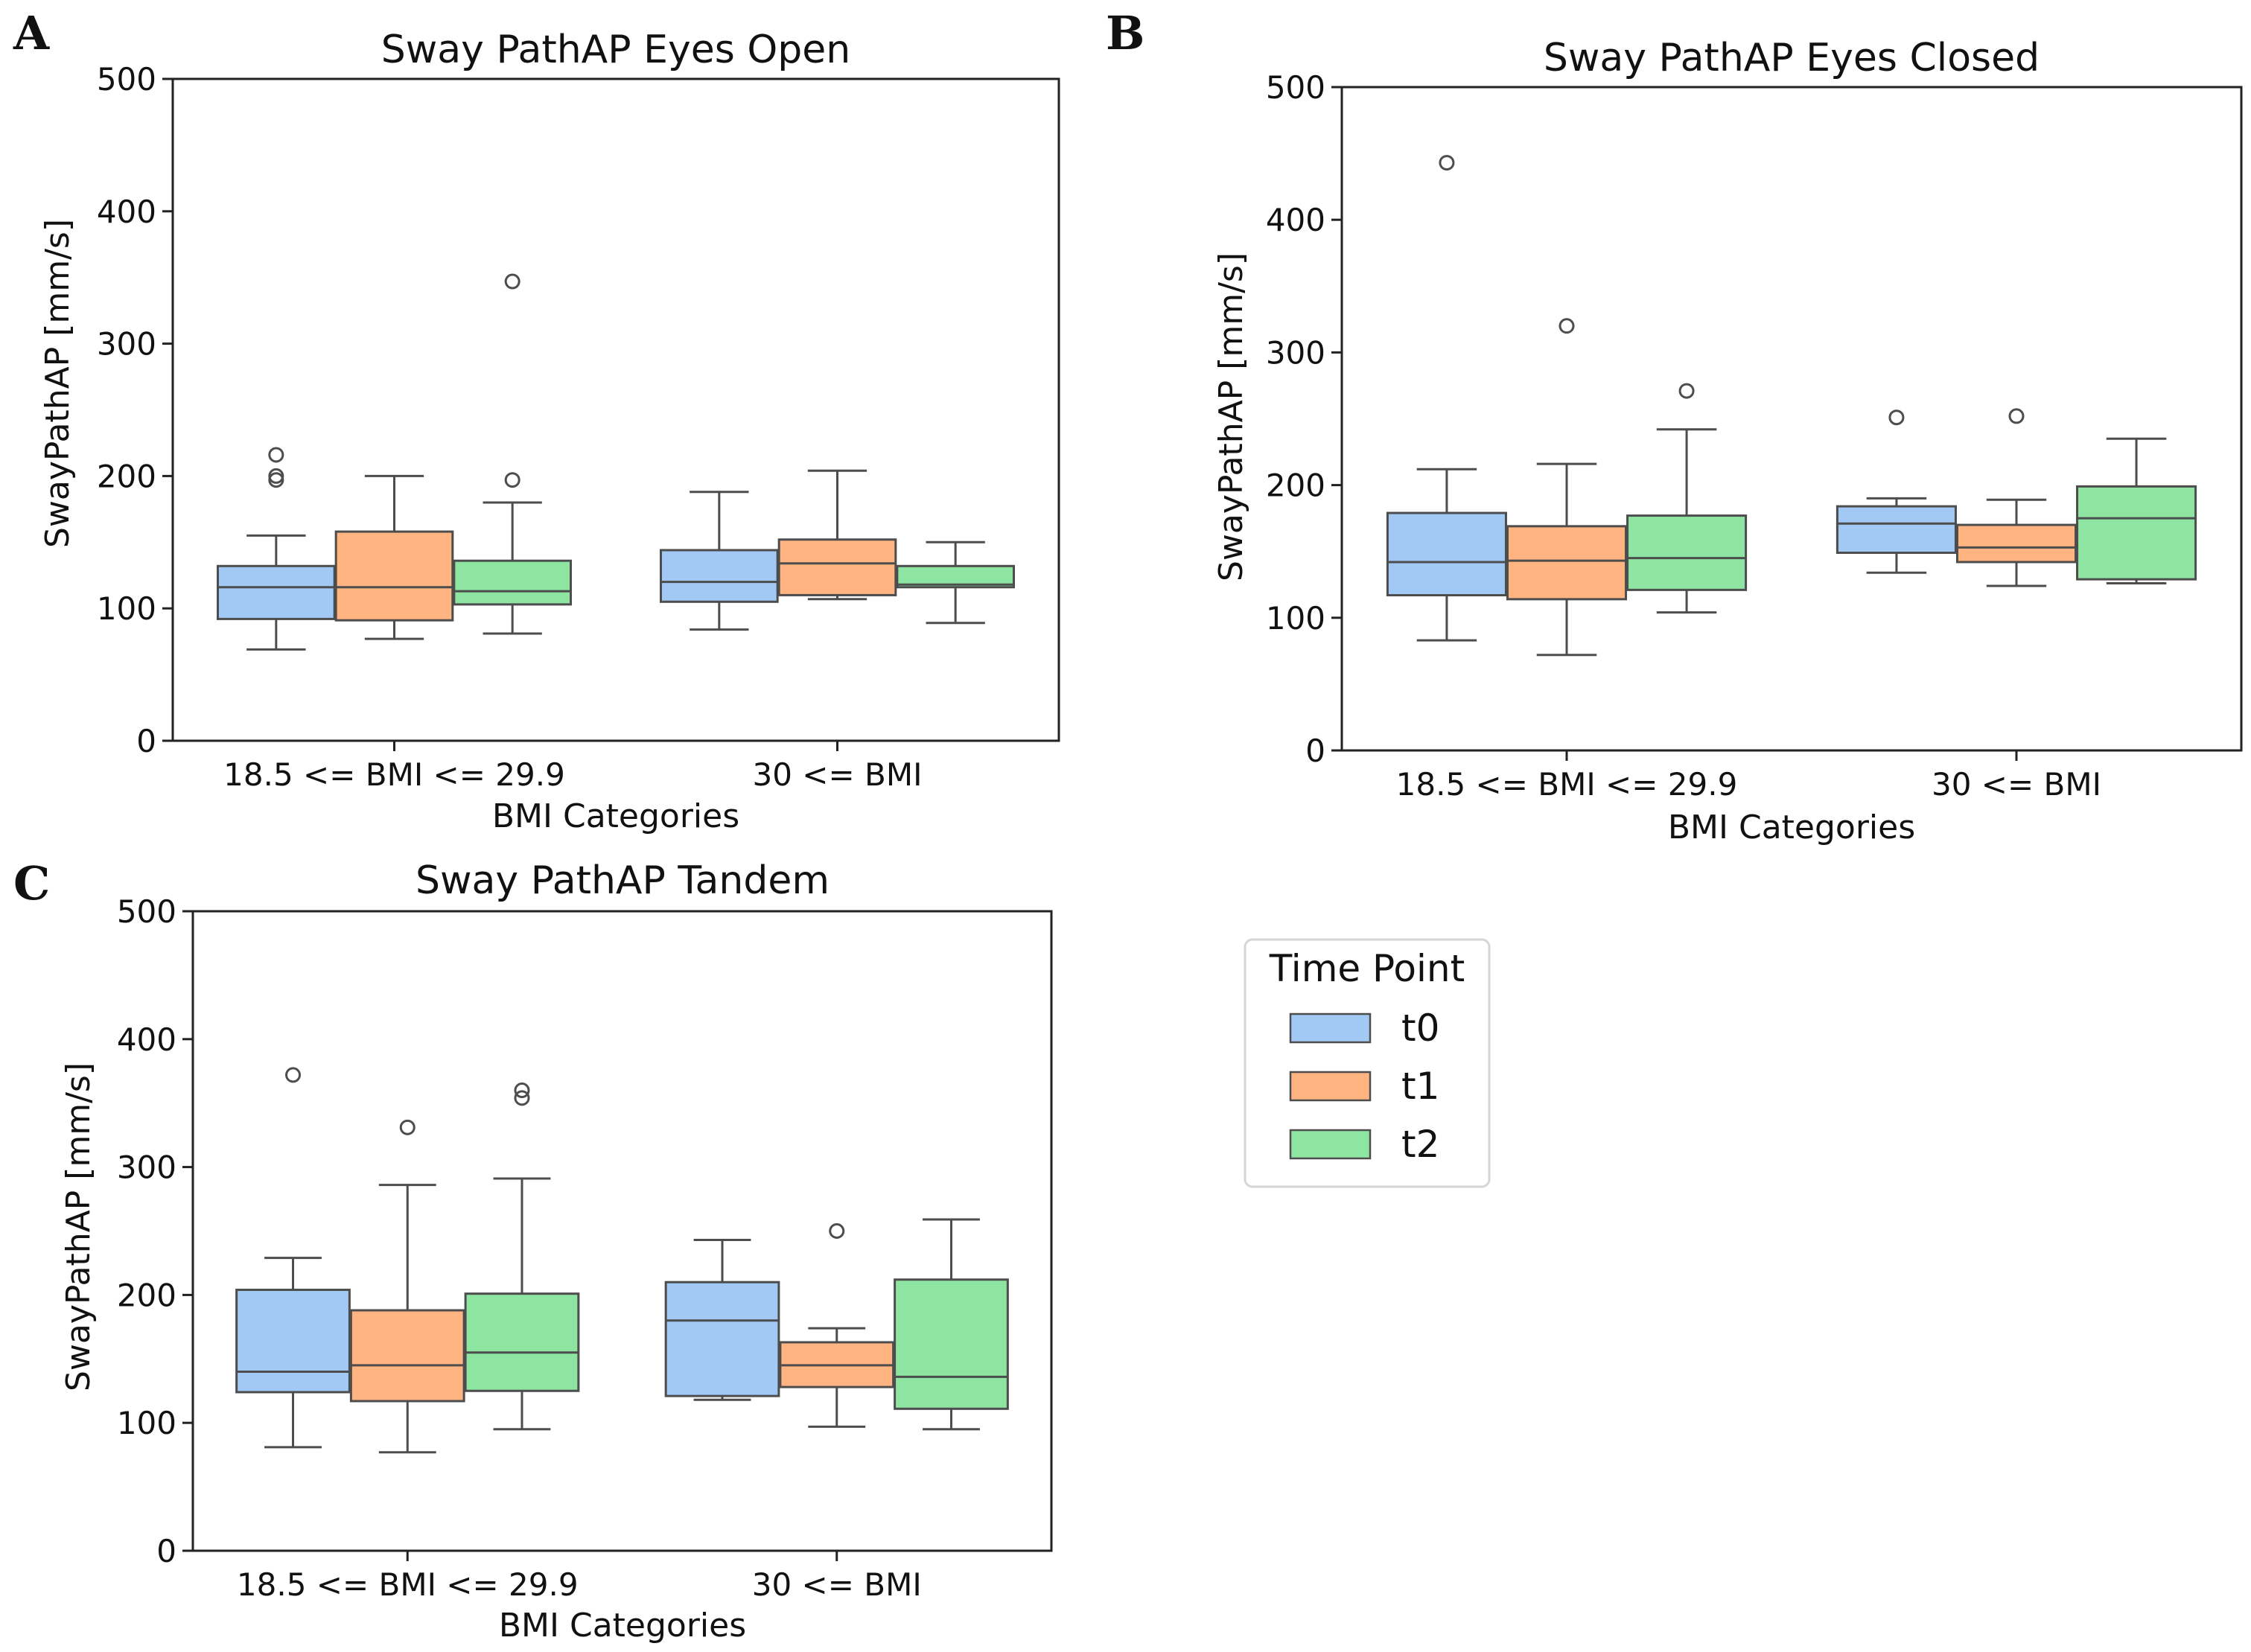 The width and height of the screenshot is (2251, 1652). Describe the element at coordinates (126, 476) in the screenshot. I see `y-tick-label-a-2: 200` at that location.